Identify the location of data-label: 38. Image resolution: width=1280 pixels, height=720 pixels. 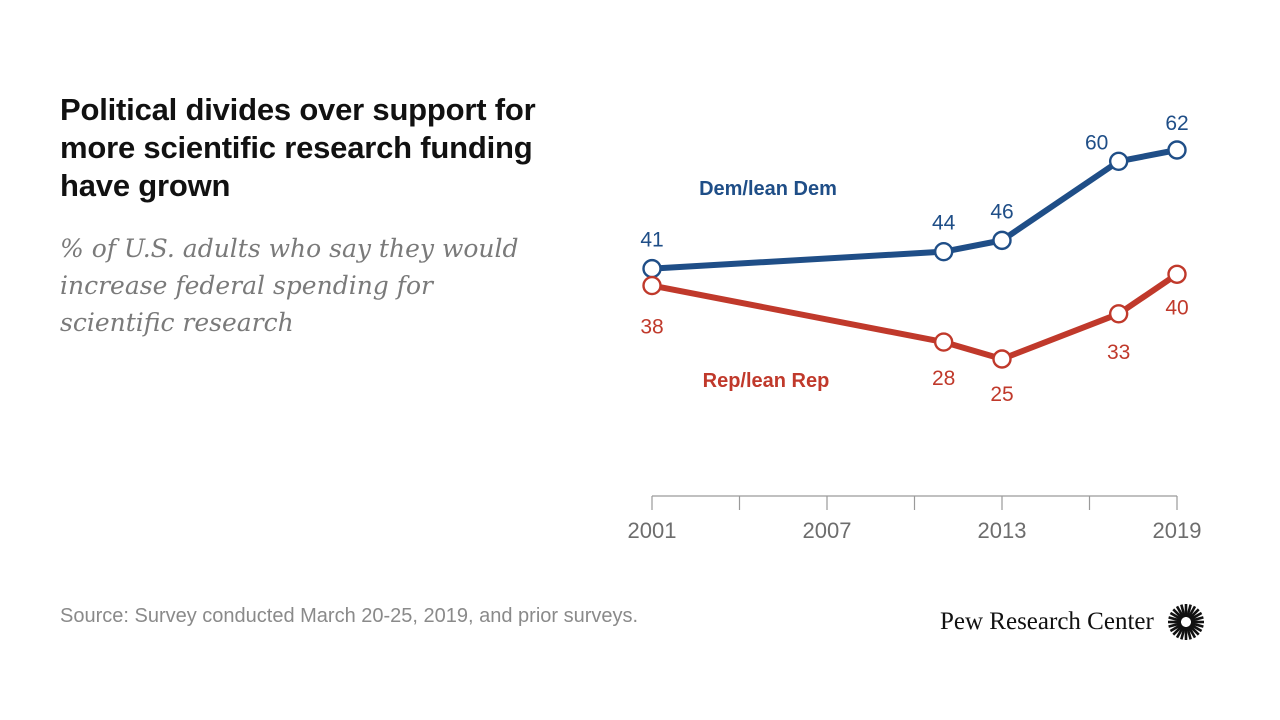
(651, 327).